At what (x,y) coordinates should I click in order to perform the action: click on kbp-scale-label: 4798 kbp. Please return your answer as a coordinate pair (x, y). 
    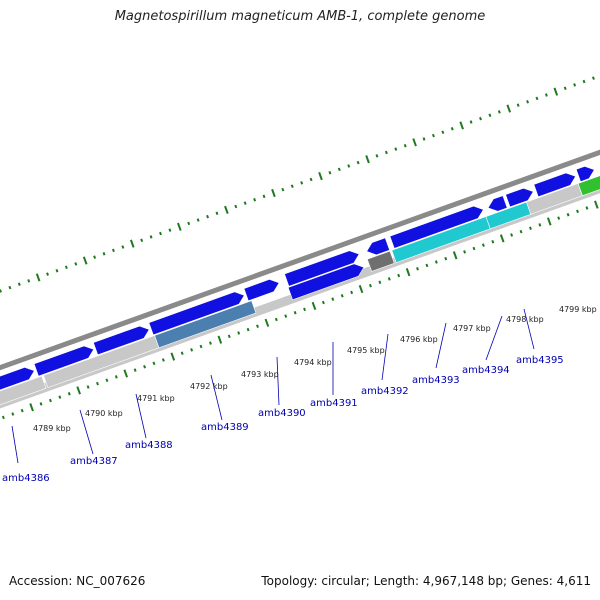
    Looking at the image, I should click on (525, 319).